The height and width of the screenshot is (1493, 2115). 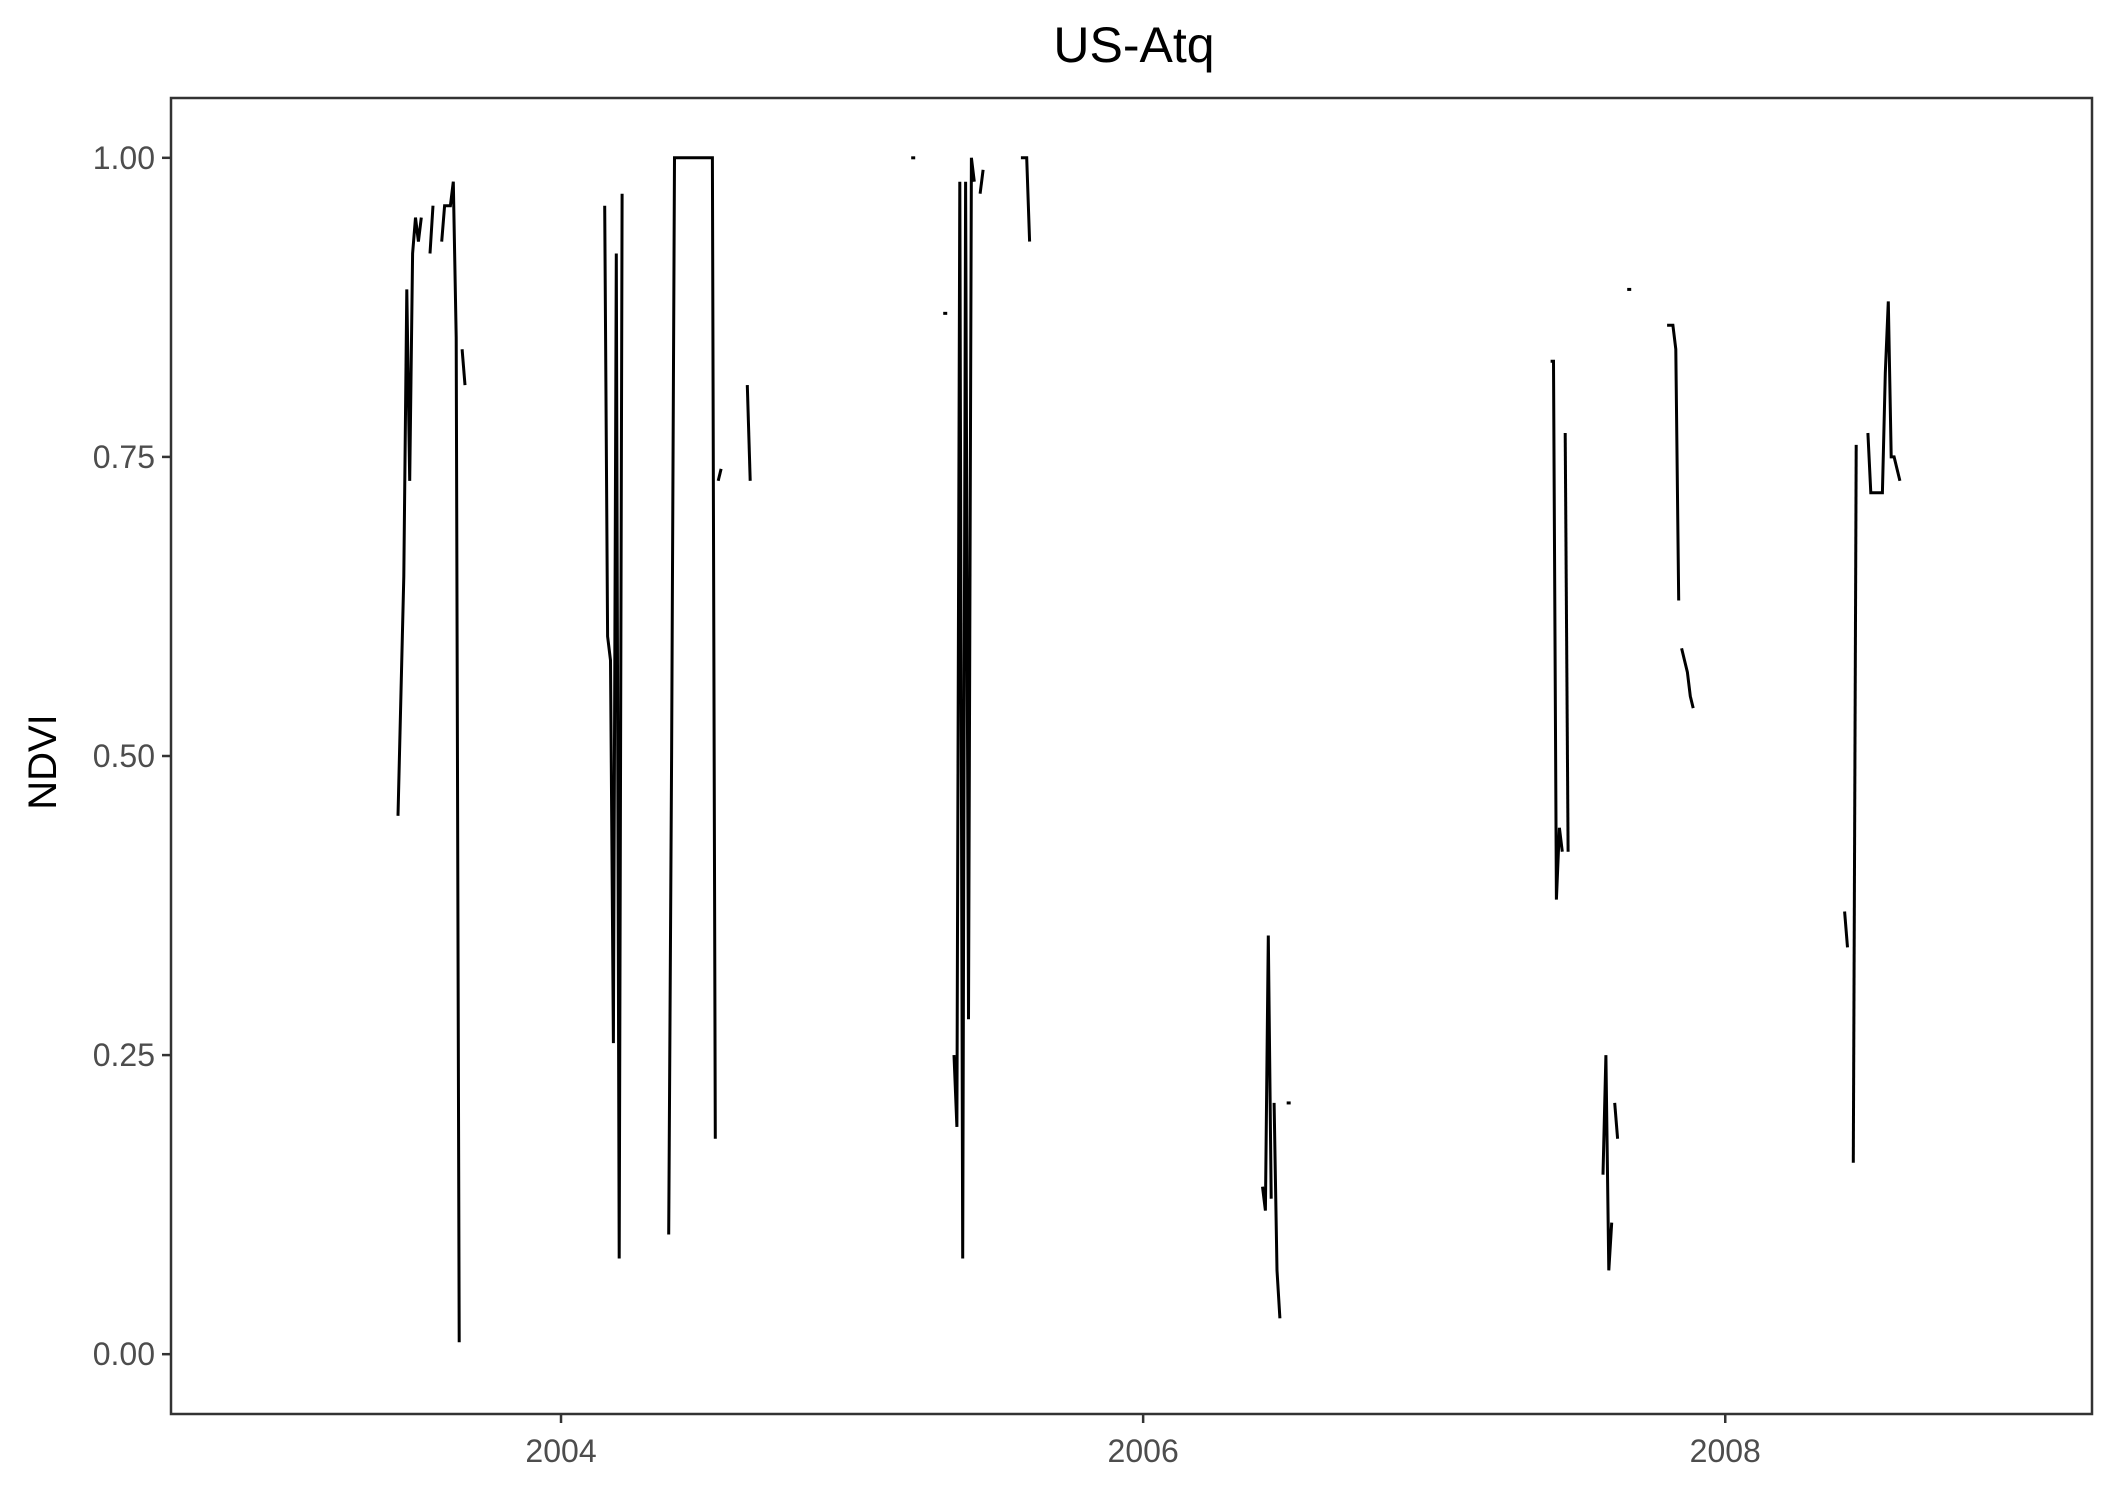 What do you see at coordinates (124, 1354) in the screenshot?
I see `y-tick-label: 0.00` at bounding box center [124, 1354].